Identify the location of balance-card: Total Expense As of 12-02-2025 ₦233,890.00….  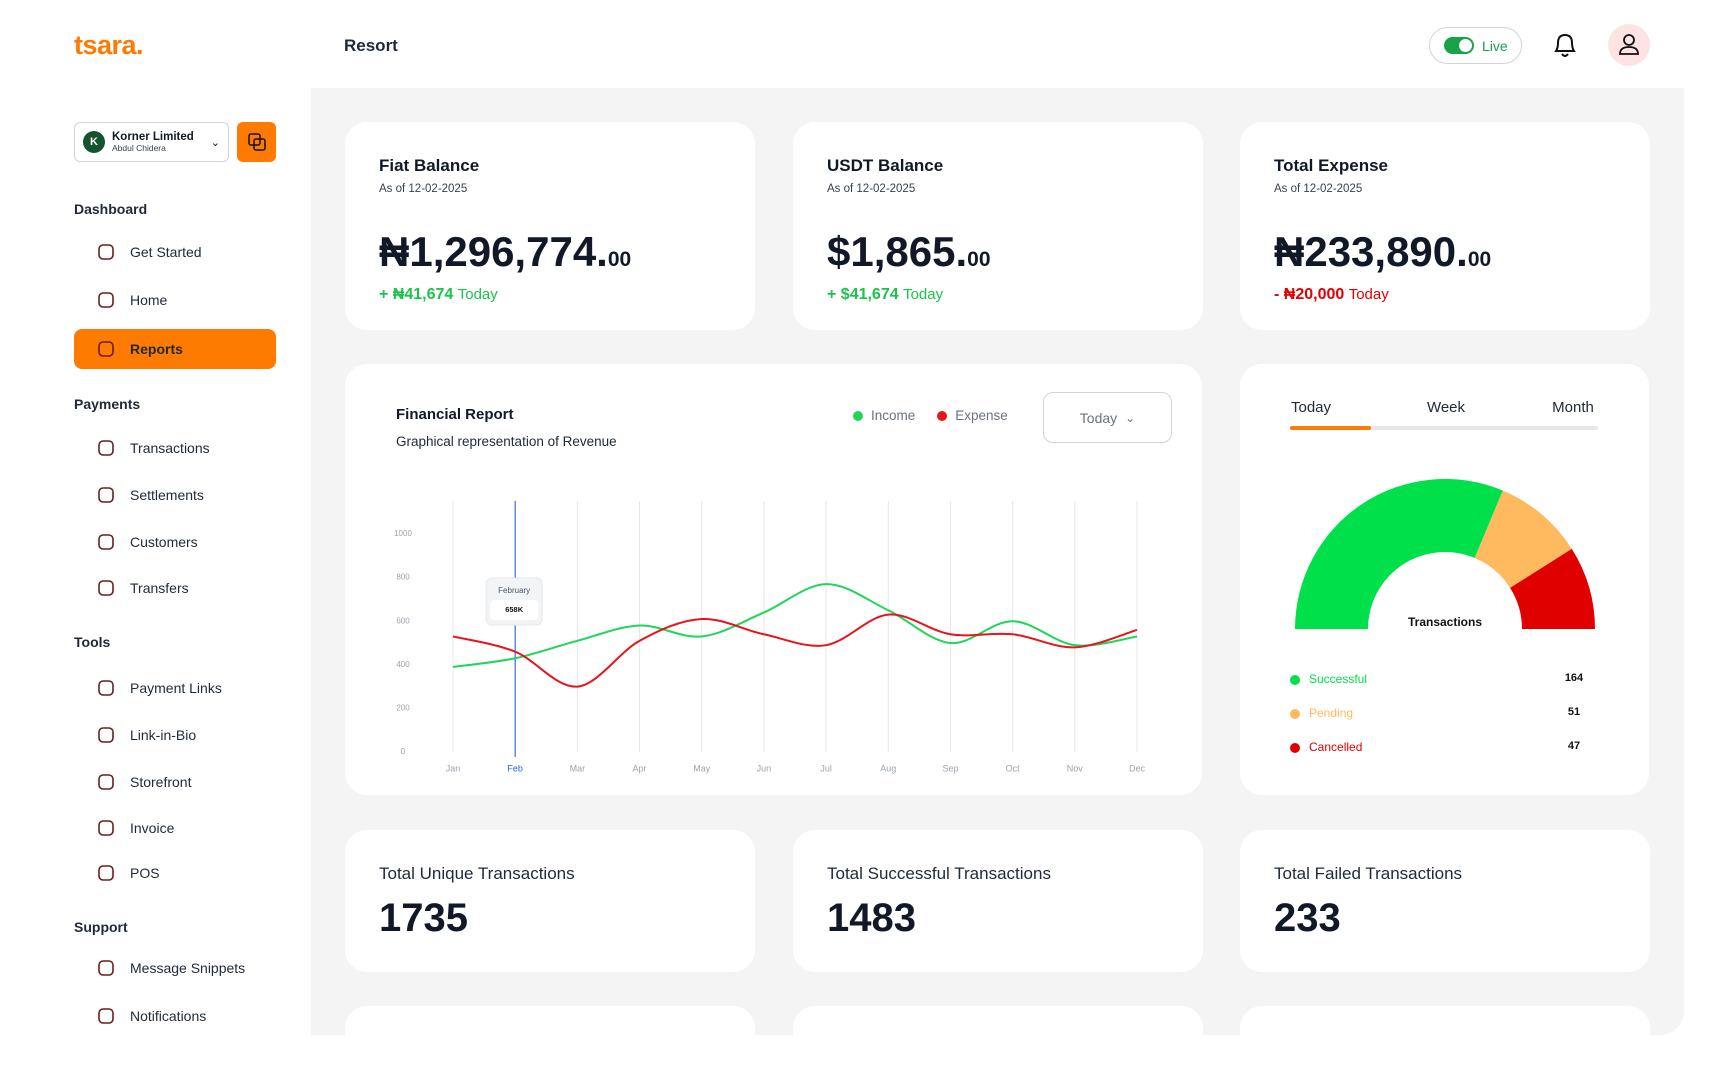
(1445, 226).